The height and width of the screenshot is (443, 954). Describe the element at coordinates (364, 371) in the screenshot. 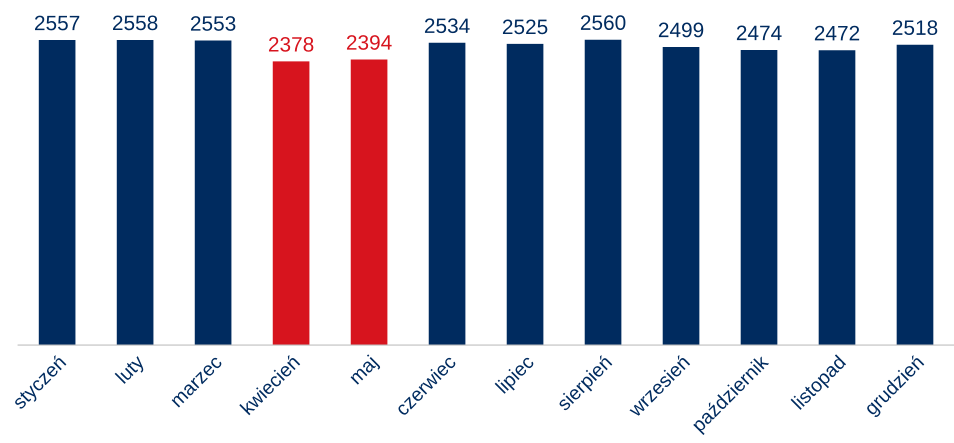

I see `x-tick-label: maj` at that location.